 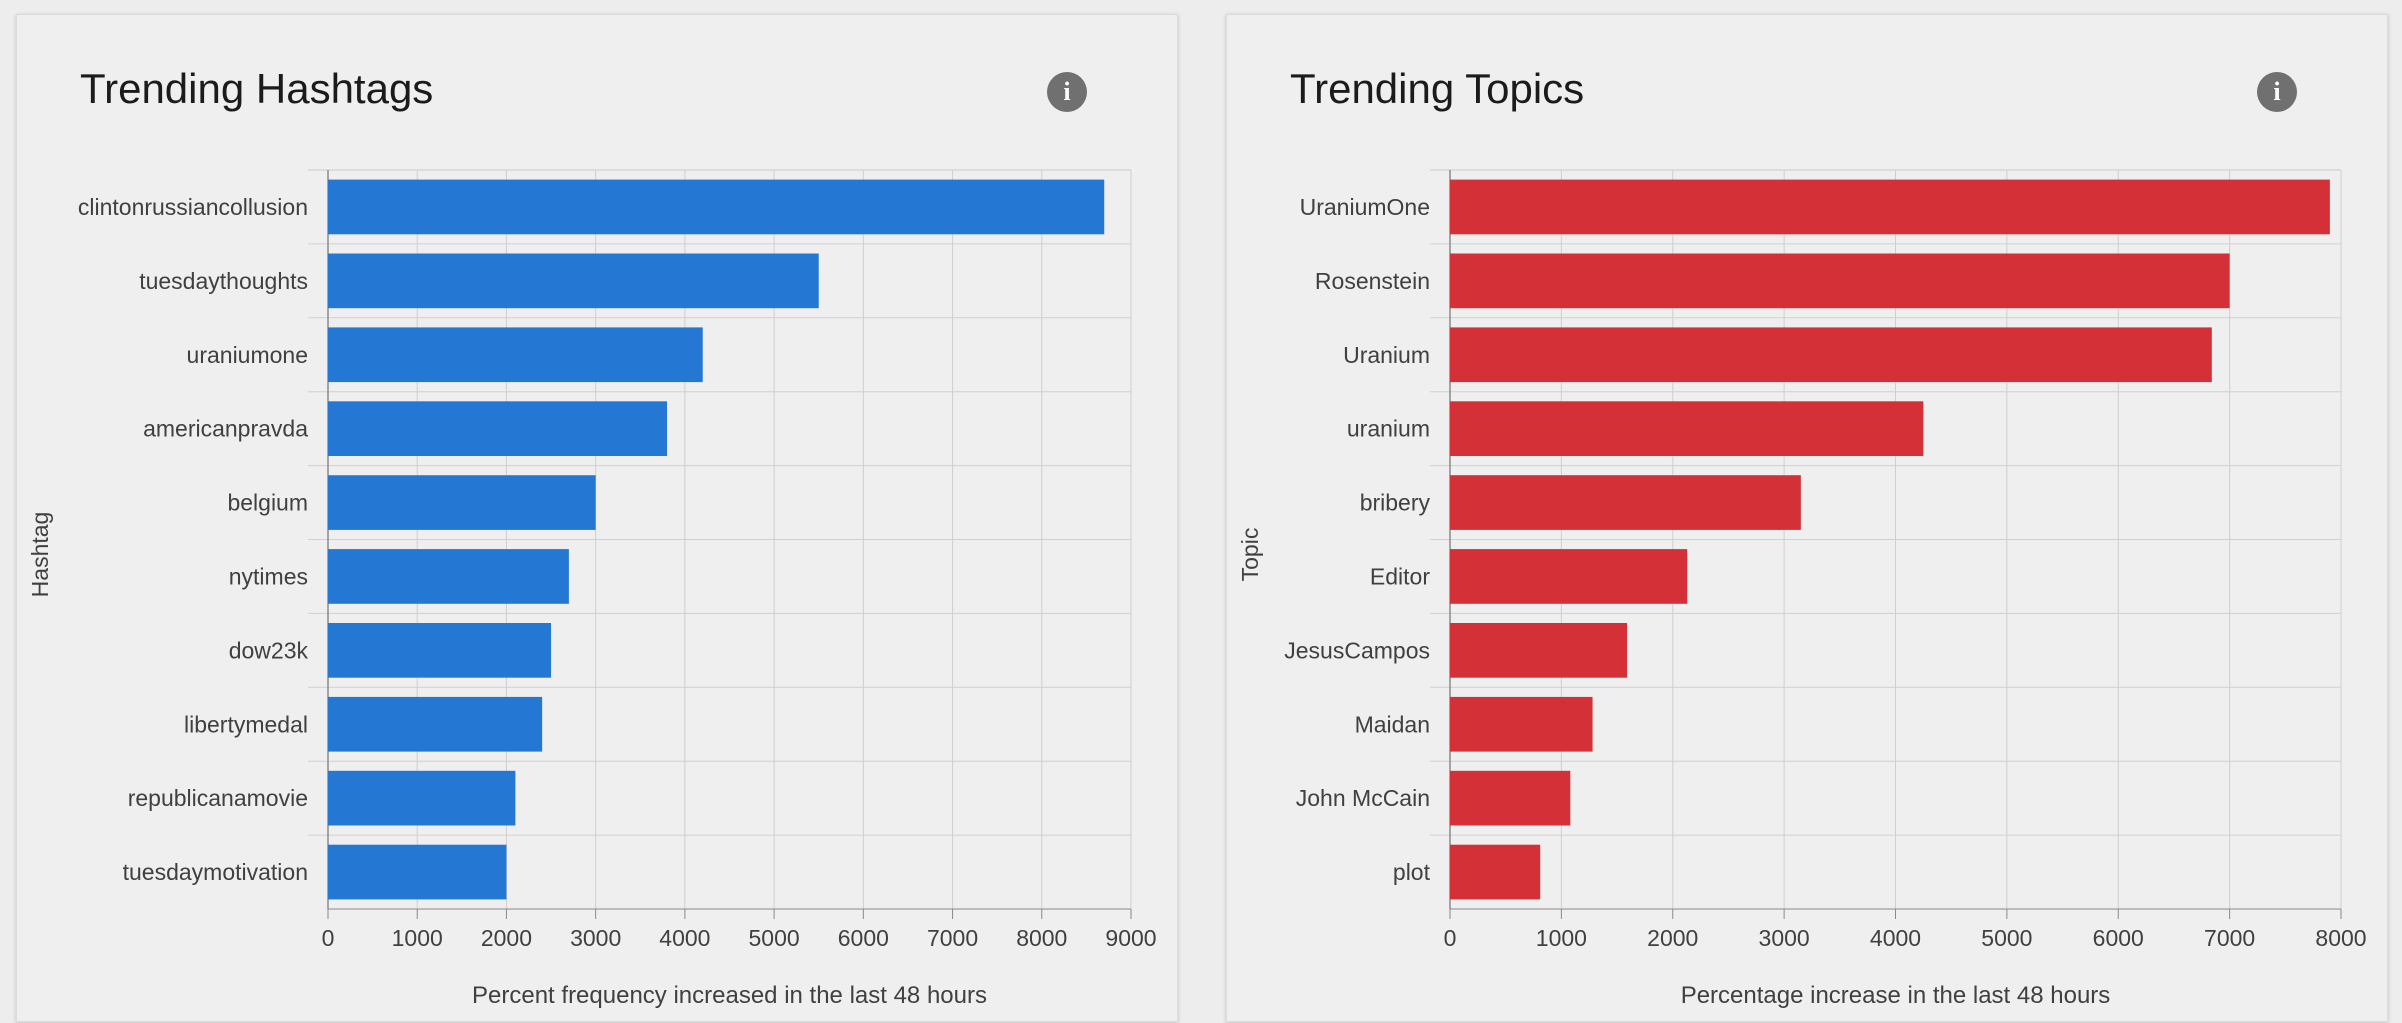 I want to click on category-label: Editor, so click(x=1400, y=576).